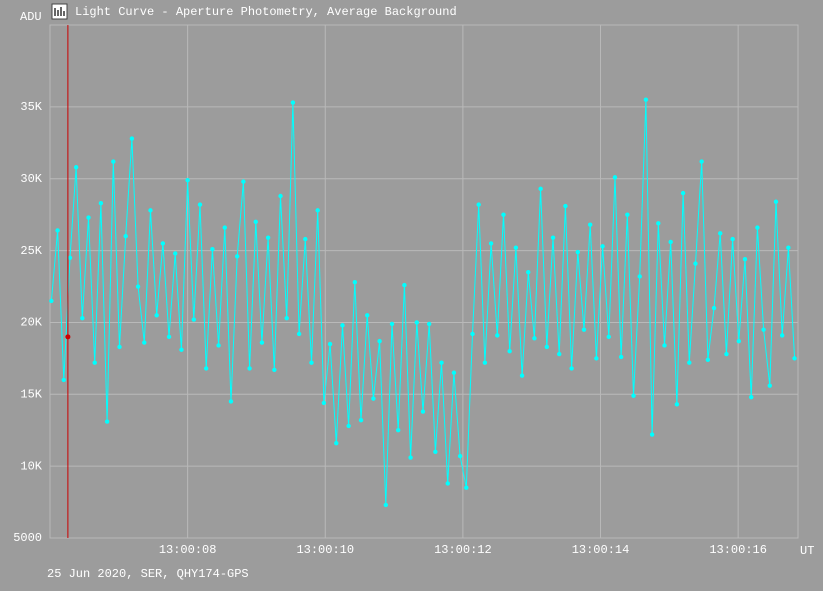 The height and width of the screenshot is (591, 823). I want to click on y-tick-label: 25K, so click(31, 251).